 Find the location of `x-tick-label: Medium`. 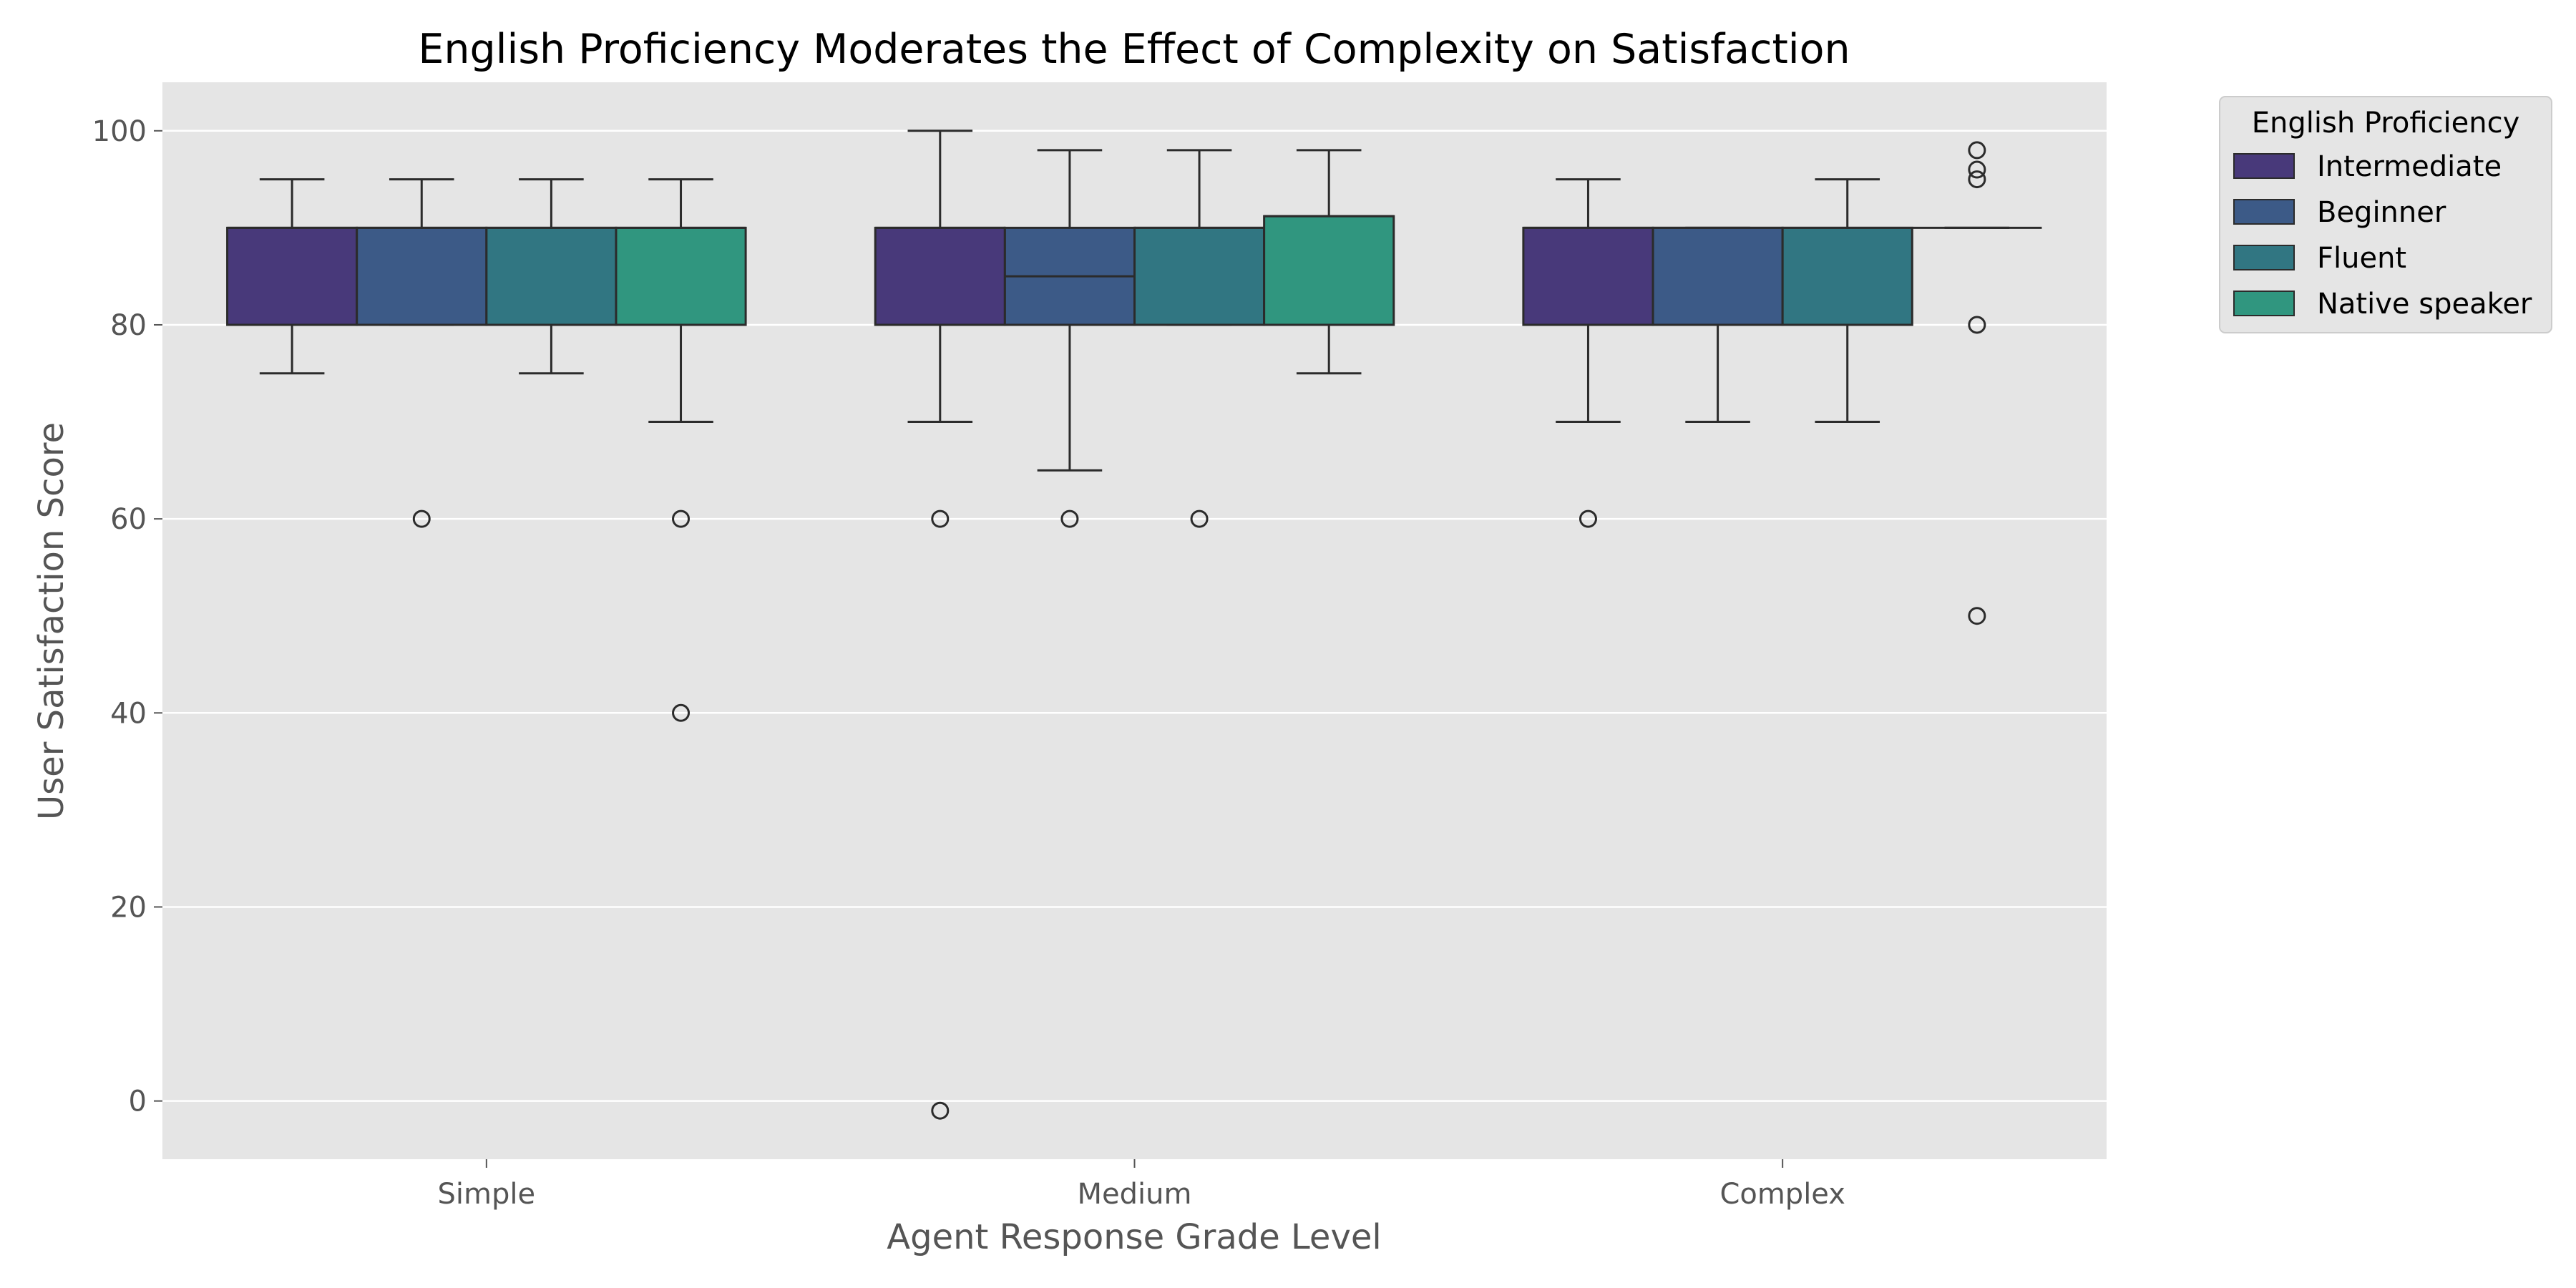

x-tick-label: Medium is located at coordinates (1135, 1194).